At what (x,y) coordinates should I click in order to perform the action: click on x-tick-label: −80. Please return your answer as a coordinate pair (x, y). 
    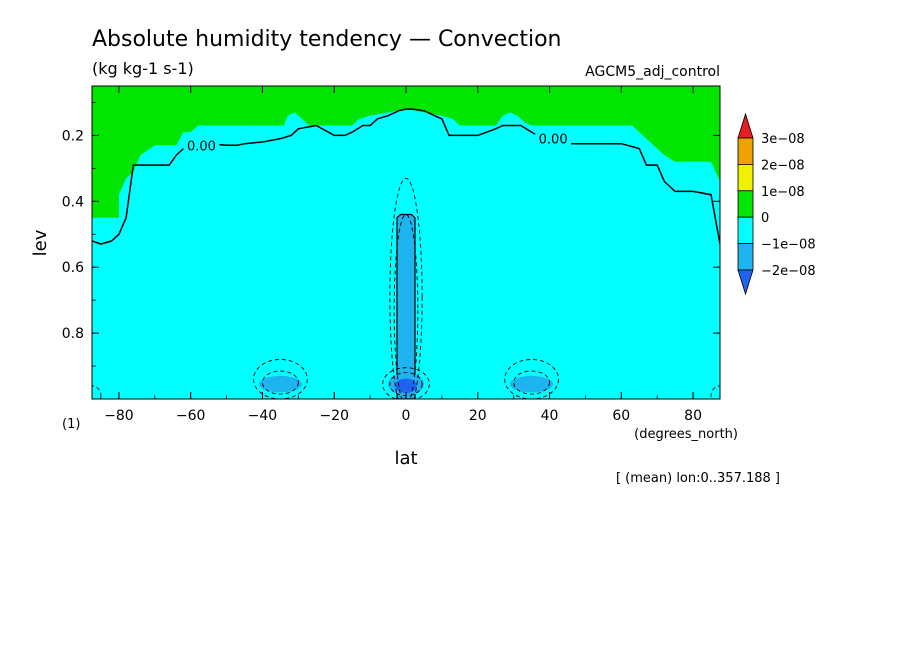
    Looking at the image, I should click on (119, 416).